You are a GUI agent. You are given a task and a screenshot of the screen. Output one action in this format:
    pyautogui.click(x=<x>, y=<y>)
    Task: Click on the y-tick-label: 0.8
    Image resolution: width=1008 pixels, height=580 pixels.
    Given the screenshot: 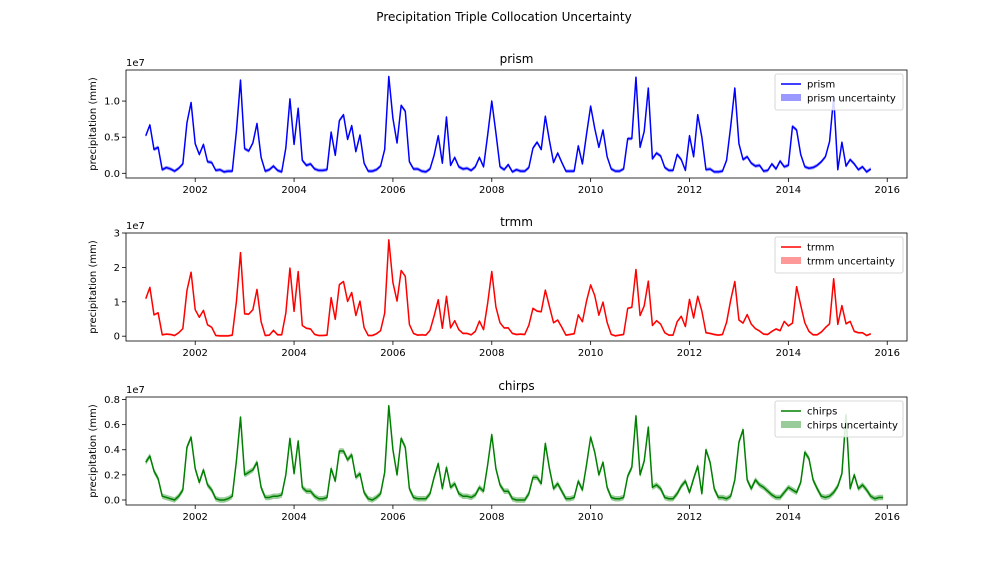 What is the action you would take?
    pyautogui.click(x=112, y=400)
    